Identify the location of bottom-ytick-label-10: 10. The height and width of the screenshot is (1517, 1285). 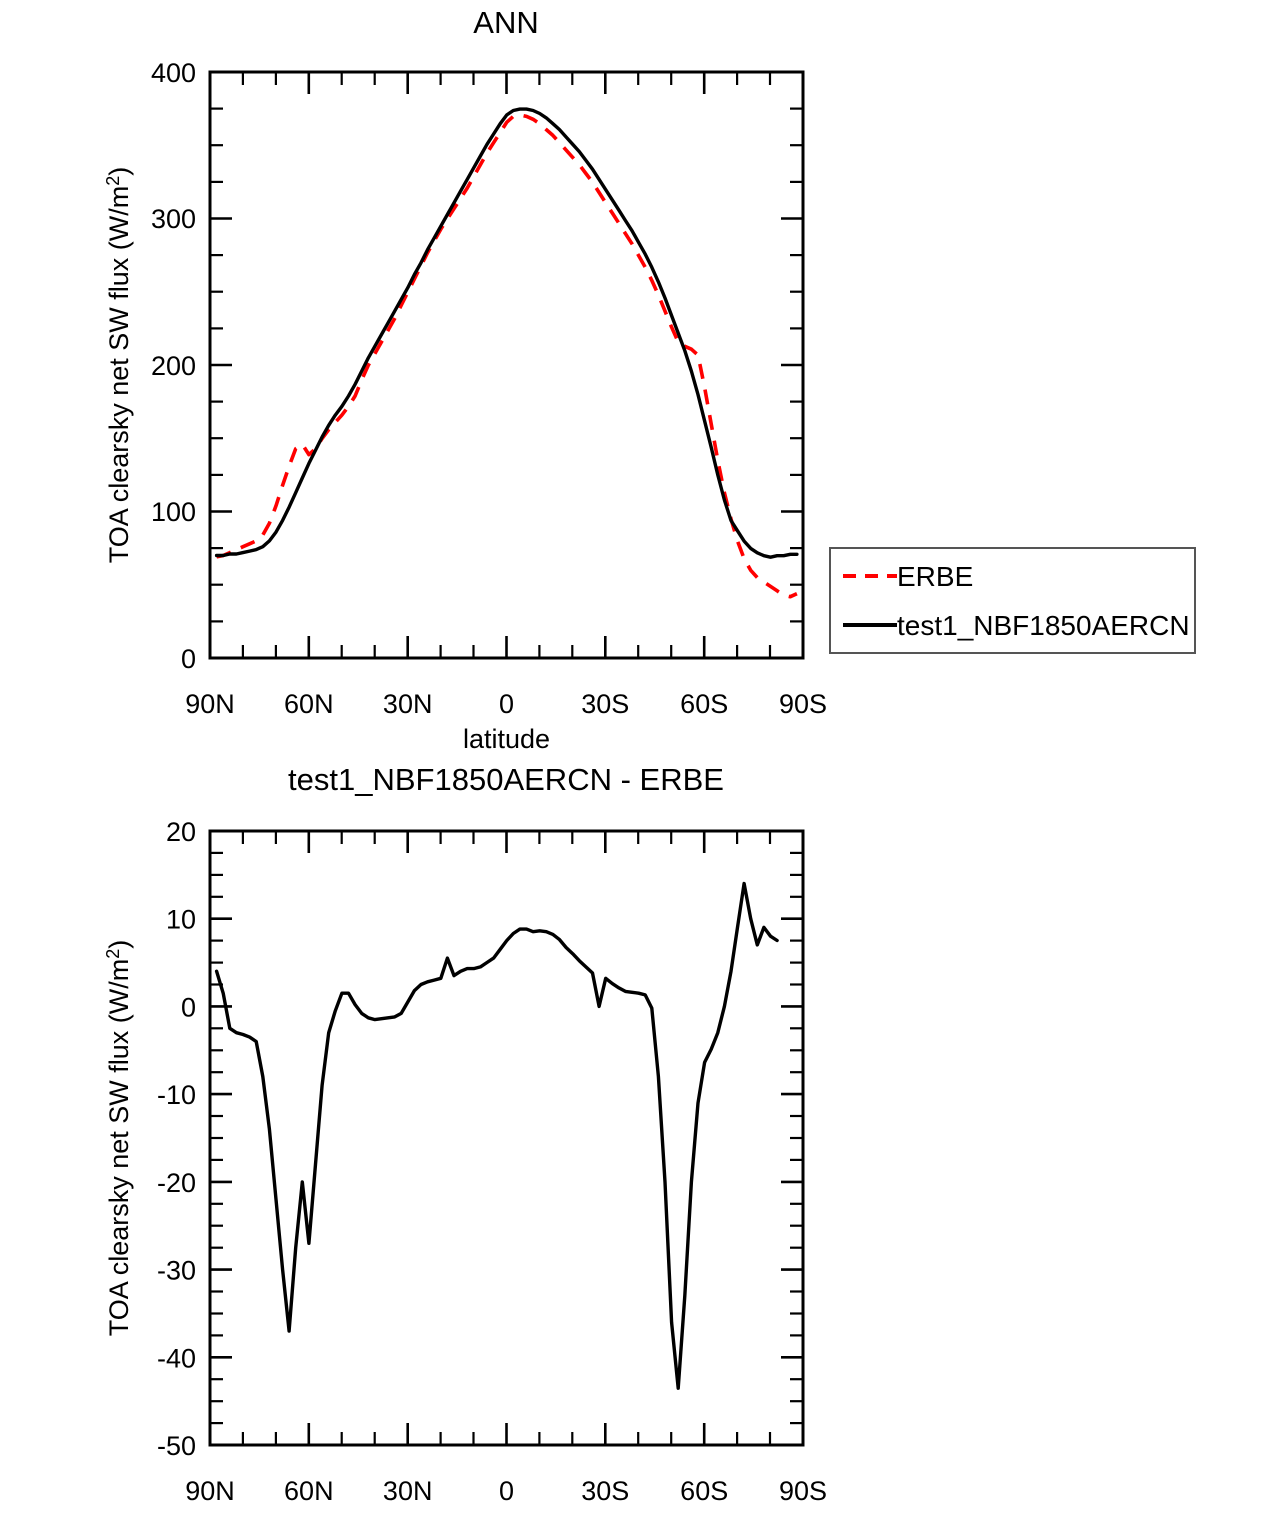
(181, 920).